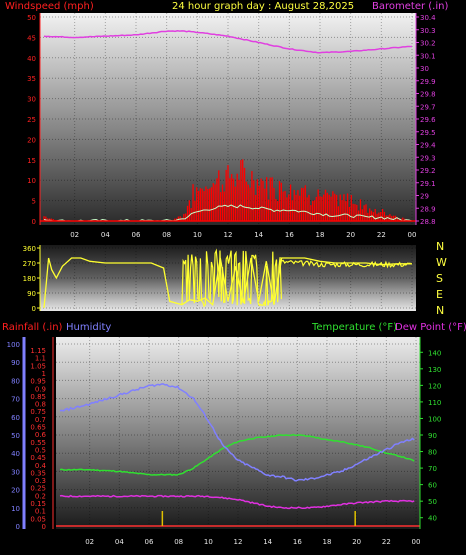 The height and width of the screenshot is (555, 466). I want to click on humidity-tick-label: 0, so click(18, 527).